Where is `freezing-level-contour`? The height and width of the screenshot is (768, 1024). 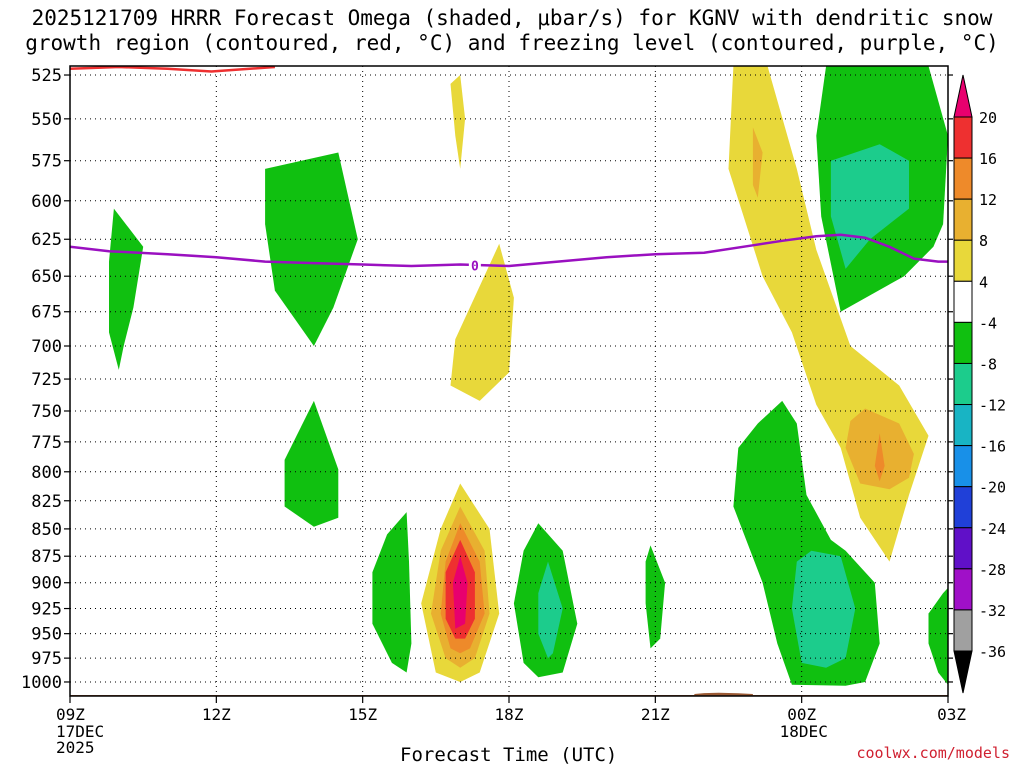
freezing-level-contour is located at coordinates (509, 250).